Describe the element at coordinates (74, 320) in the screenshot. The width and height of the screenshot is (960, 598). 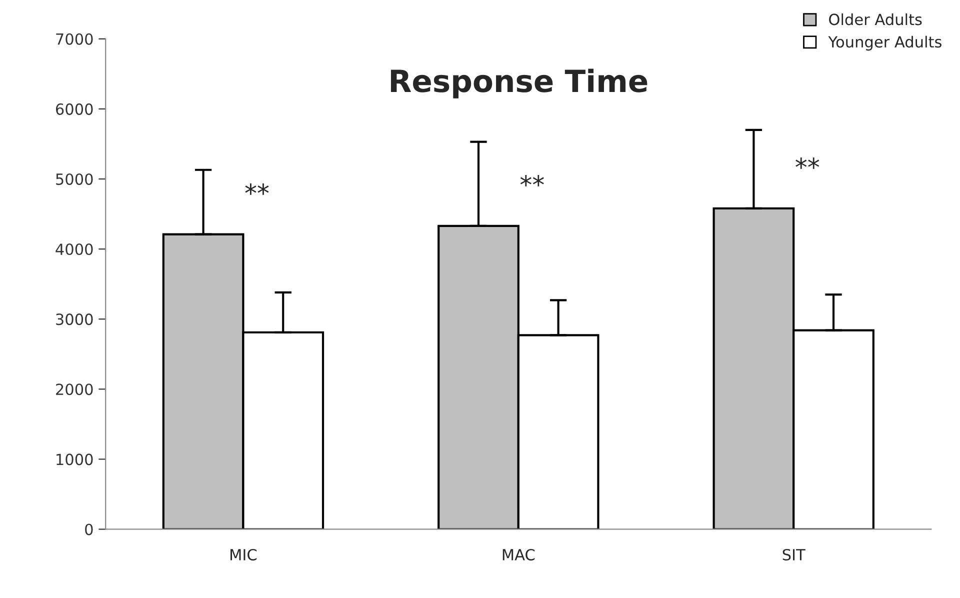
I see `y-tick-label: 3000` at that location.